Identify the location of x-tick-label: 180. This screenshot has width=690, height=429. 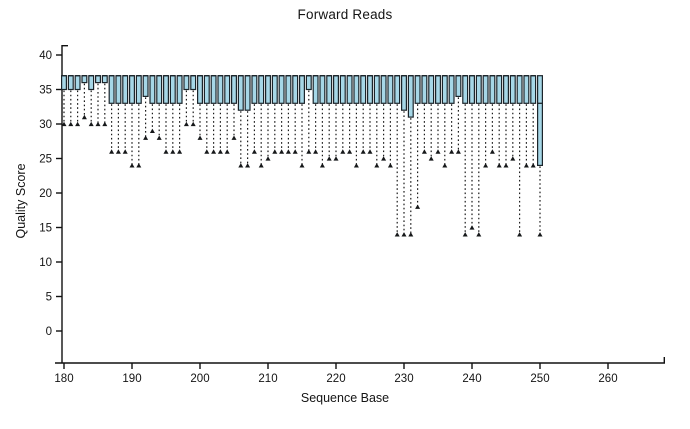
(63, 379).